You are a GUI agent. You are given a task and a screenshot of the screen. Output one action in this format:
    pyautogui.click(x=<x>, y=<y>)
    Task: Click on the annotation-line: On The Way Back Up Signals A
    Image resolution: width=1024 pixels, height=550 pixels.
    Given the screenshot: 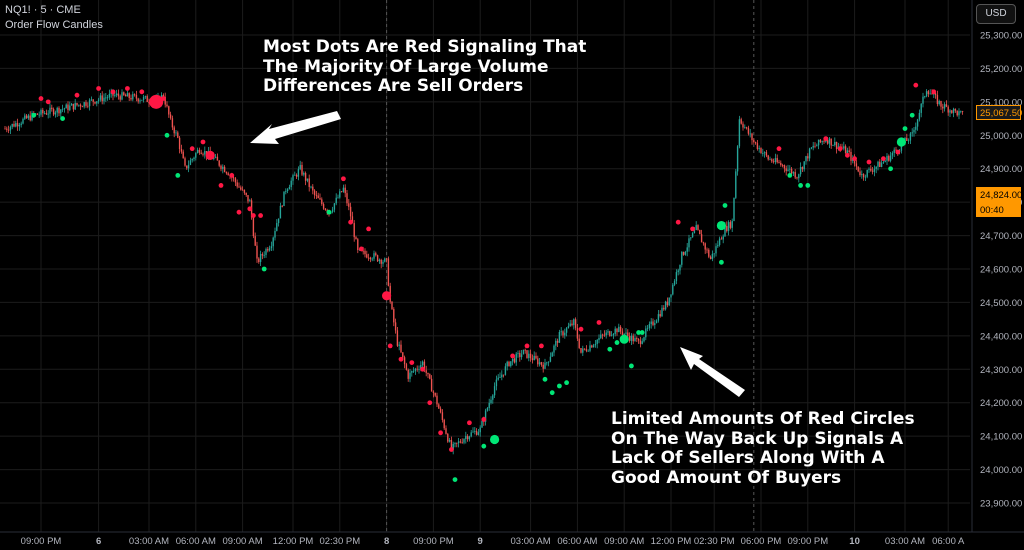 What is the action you would take?
    pyautogui.click(x=757, y=438)
    